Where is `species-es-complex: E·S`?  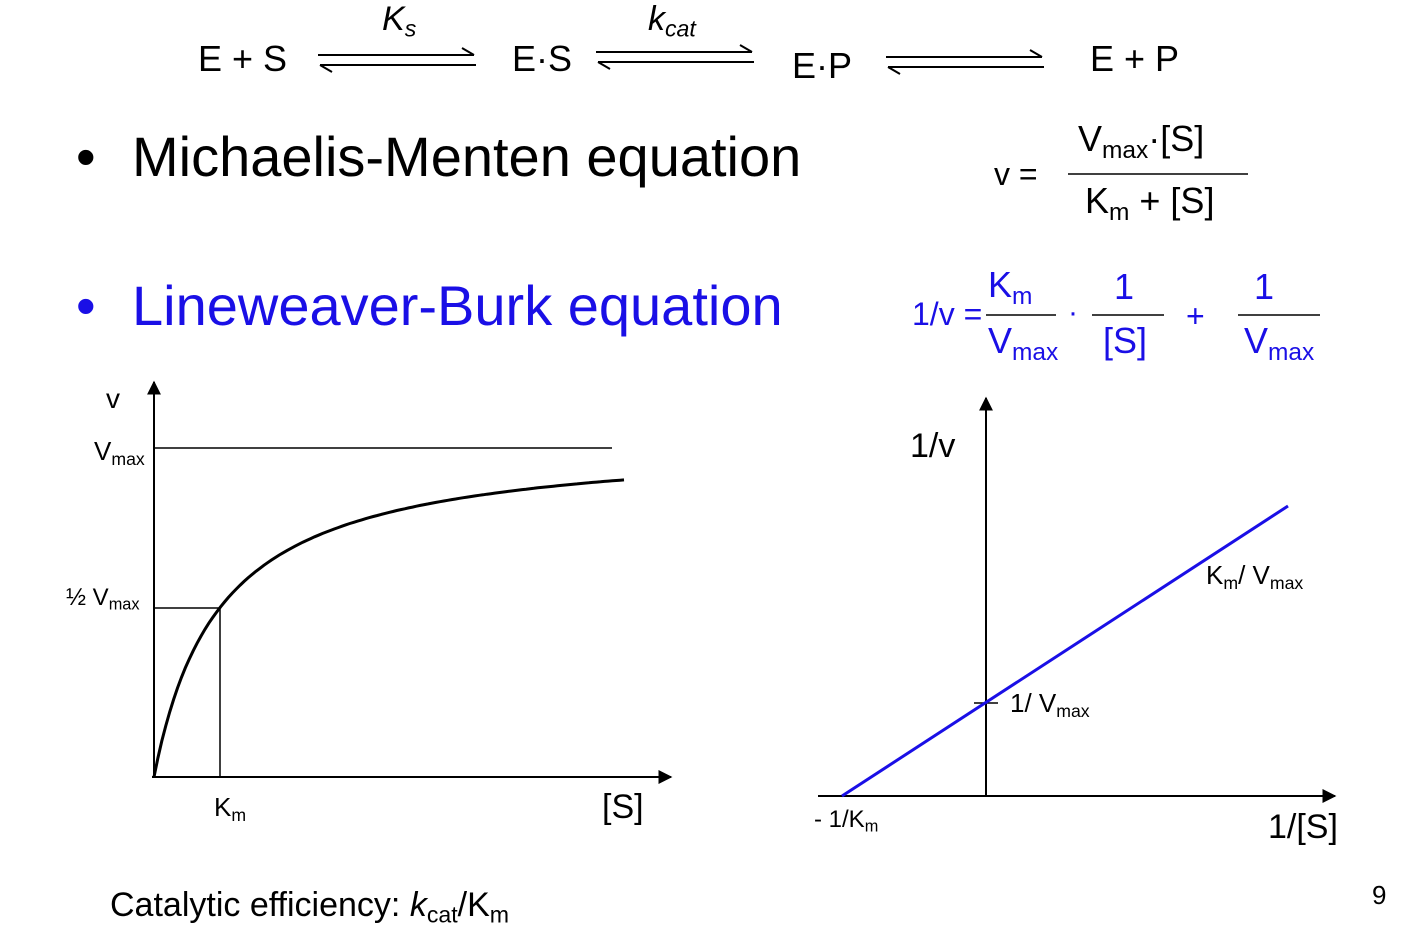
species-es-complex: E·S is located at coordinates (542, 58).